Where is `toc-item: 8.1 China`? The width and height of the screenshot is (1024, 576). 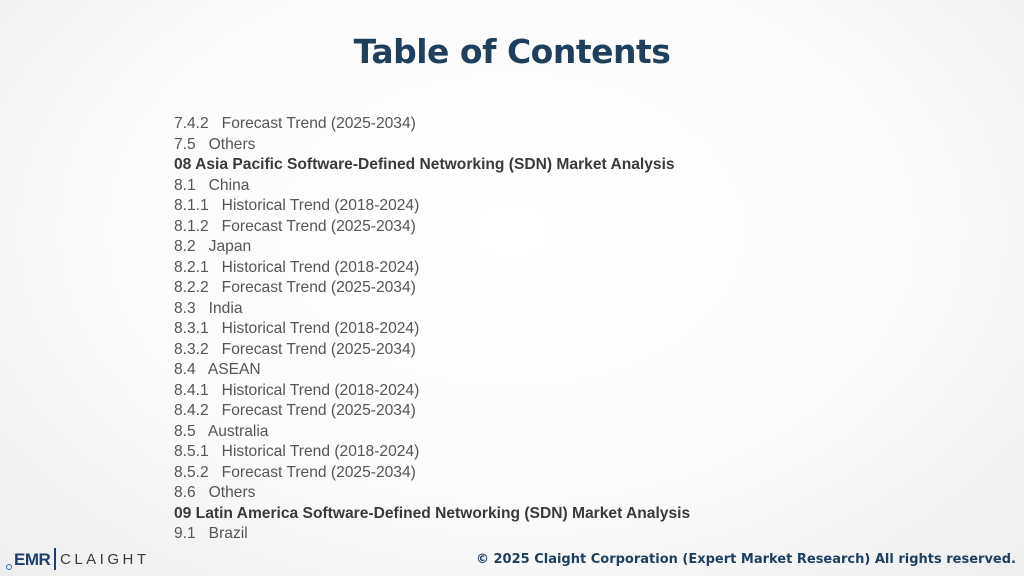
toc-item: 8.1 China is located at coordinates (212, 185).